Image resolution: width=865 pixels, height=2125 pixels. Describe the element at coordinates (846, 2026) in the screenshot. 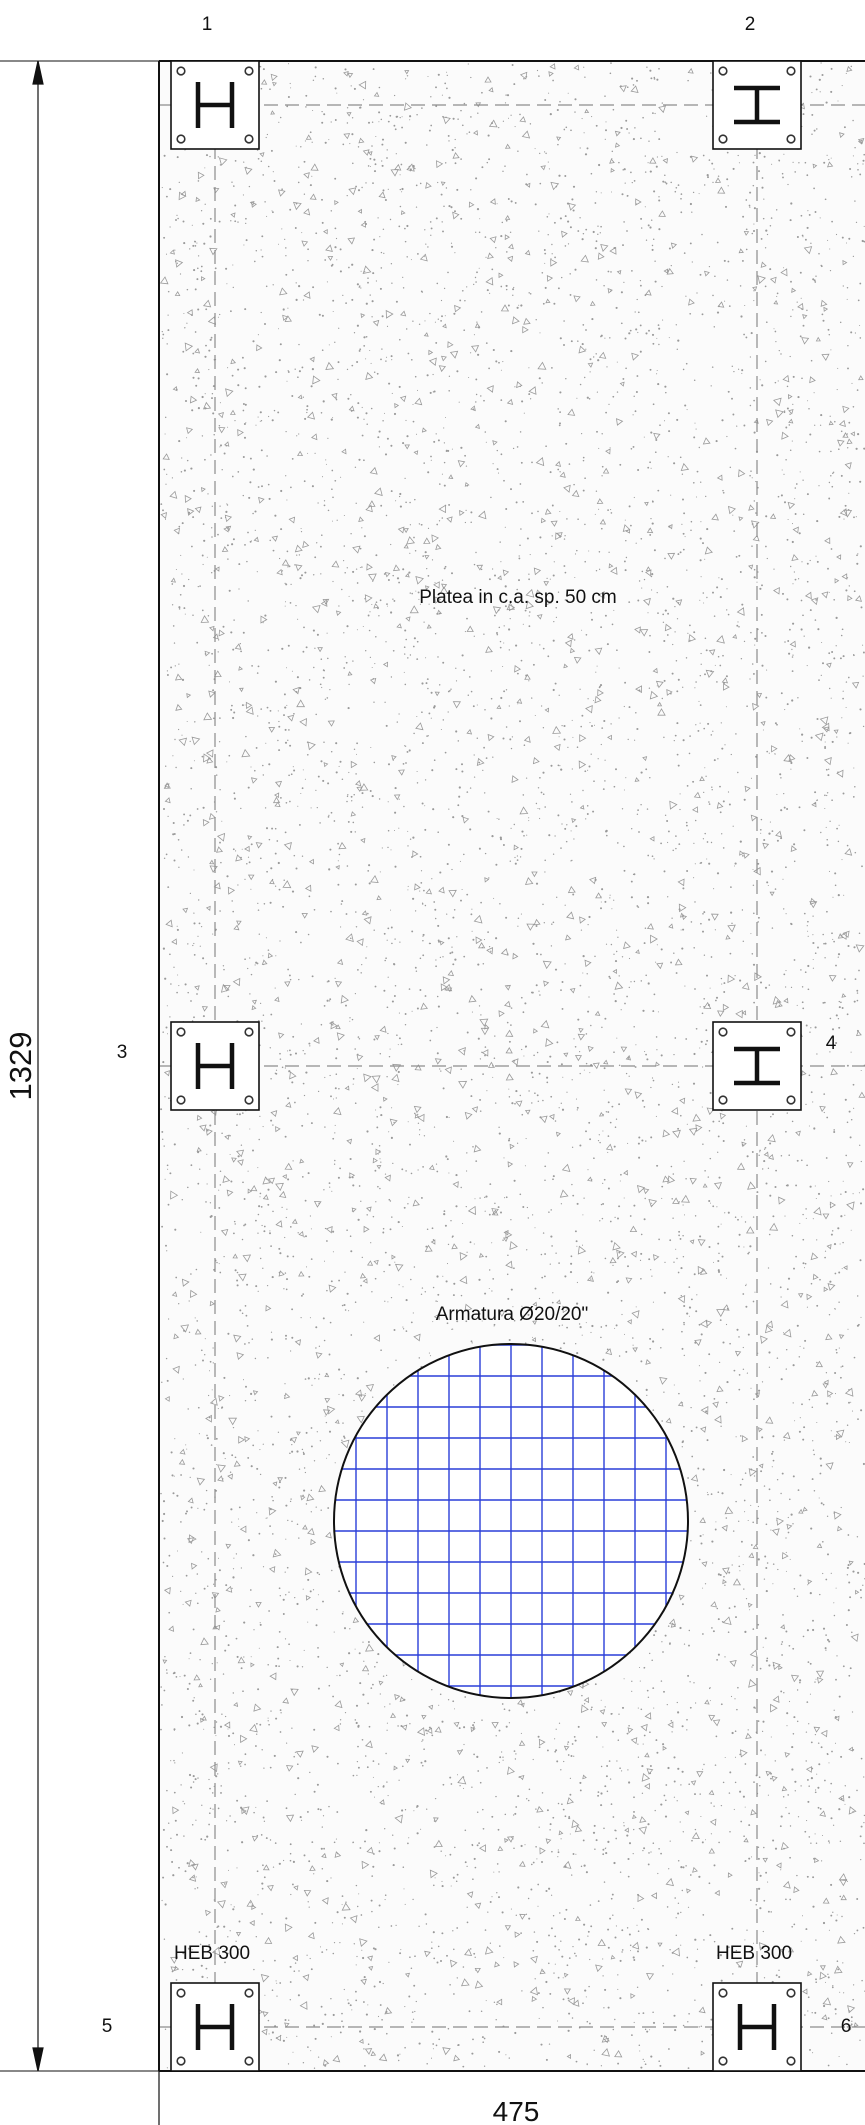

I see `grid-label-6: 6` at that location.